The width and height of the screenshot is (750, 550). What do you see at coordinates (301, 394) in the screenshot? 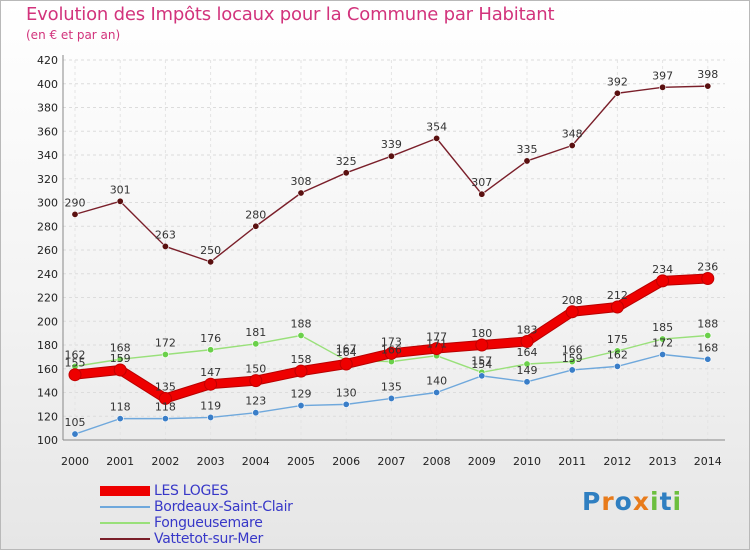
I see `data-label-bordeaux-saint-clair: 129` at bounding box center [301, 394].